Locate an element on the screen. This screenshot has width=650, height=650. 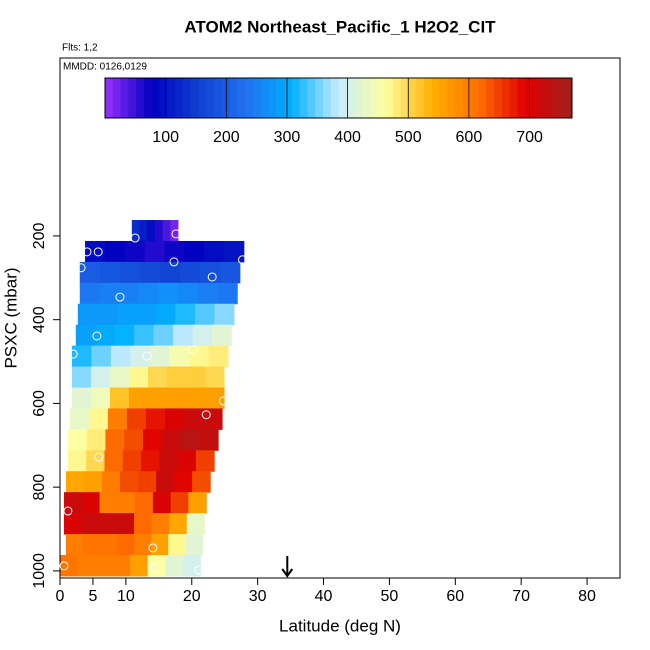
y-tick-label: 1000 is located at coordinates (39, 571).